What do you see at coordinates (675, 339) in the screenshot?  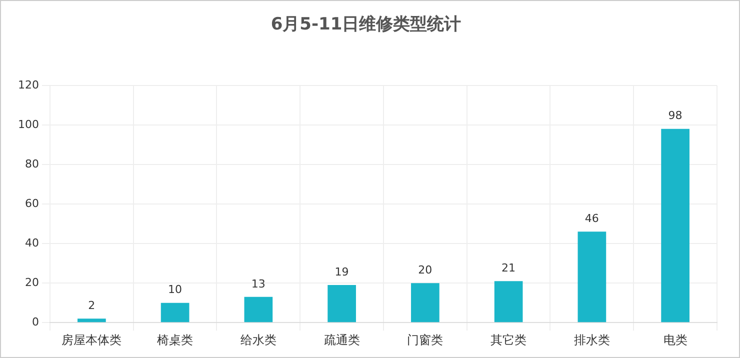 I see `x-tick-label: 电类` at bounding box center [675, 339].